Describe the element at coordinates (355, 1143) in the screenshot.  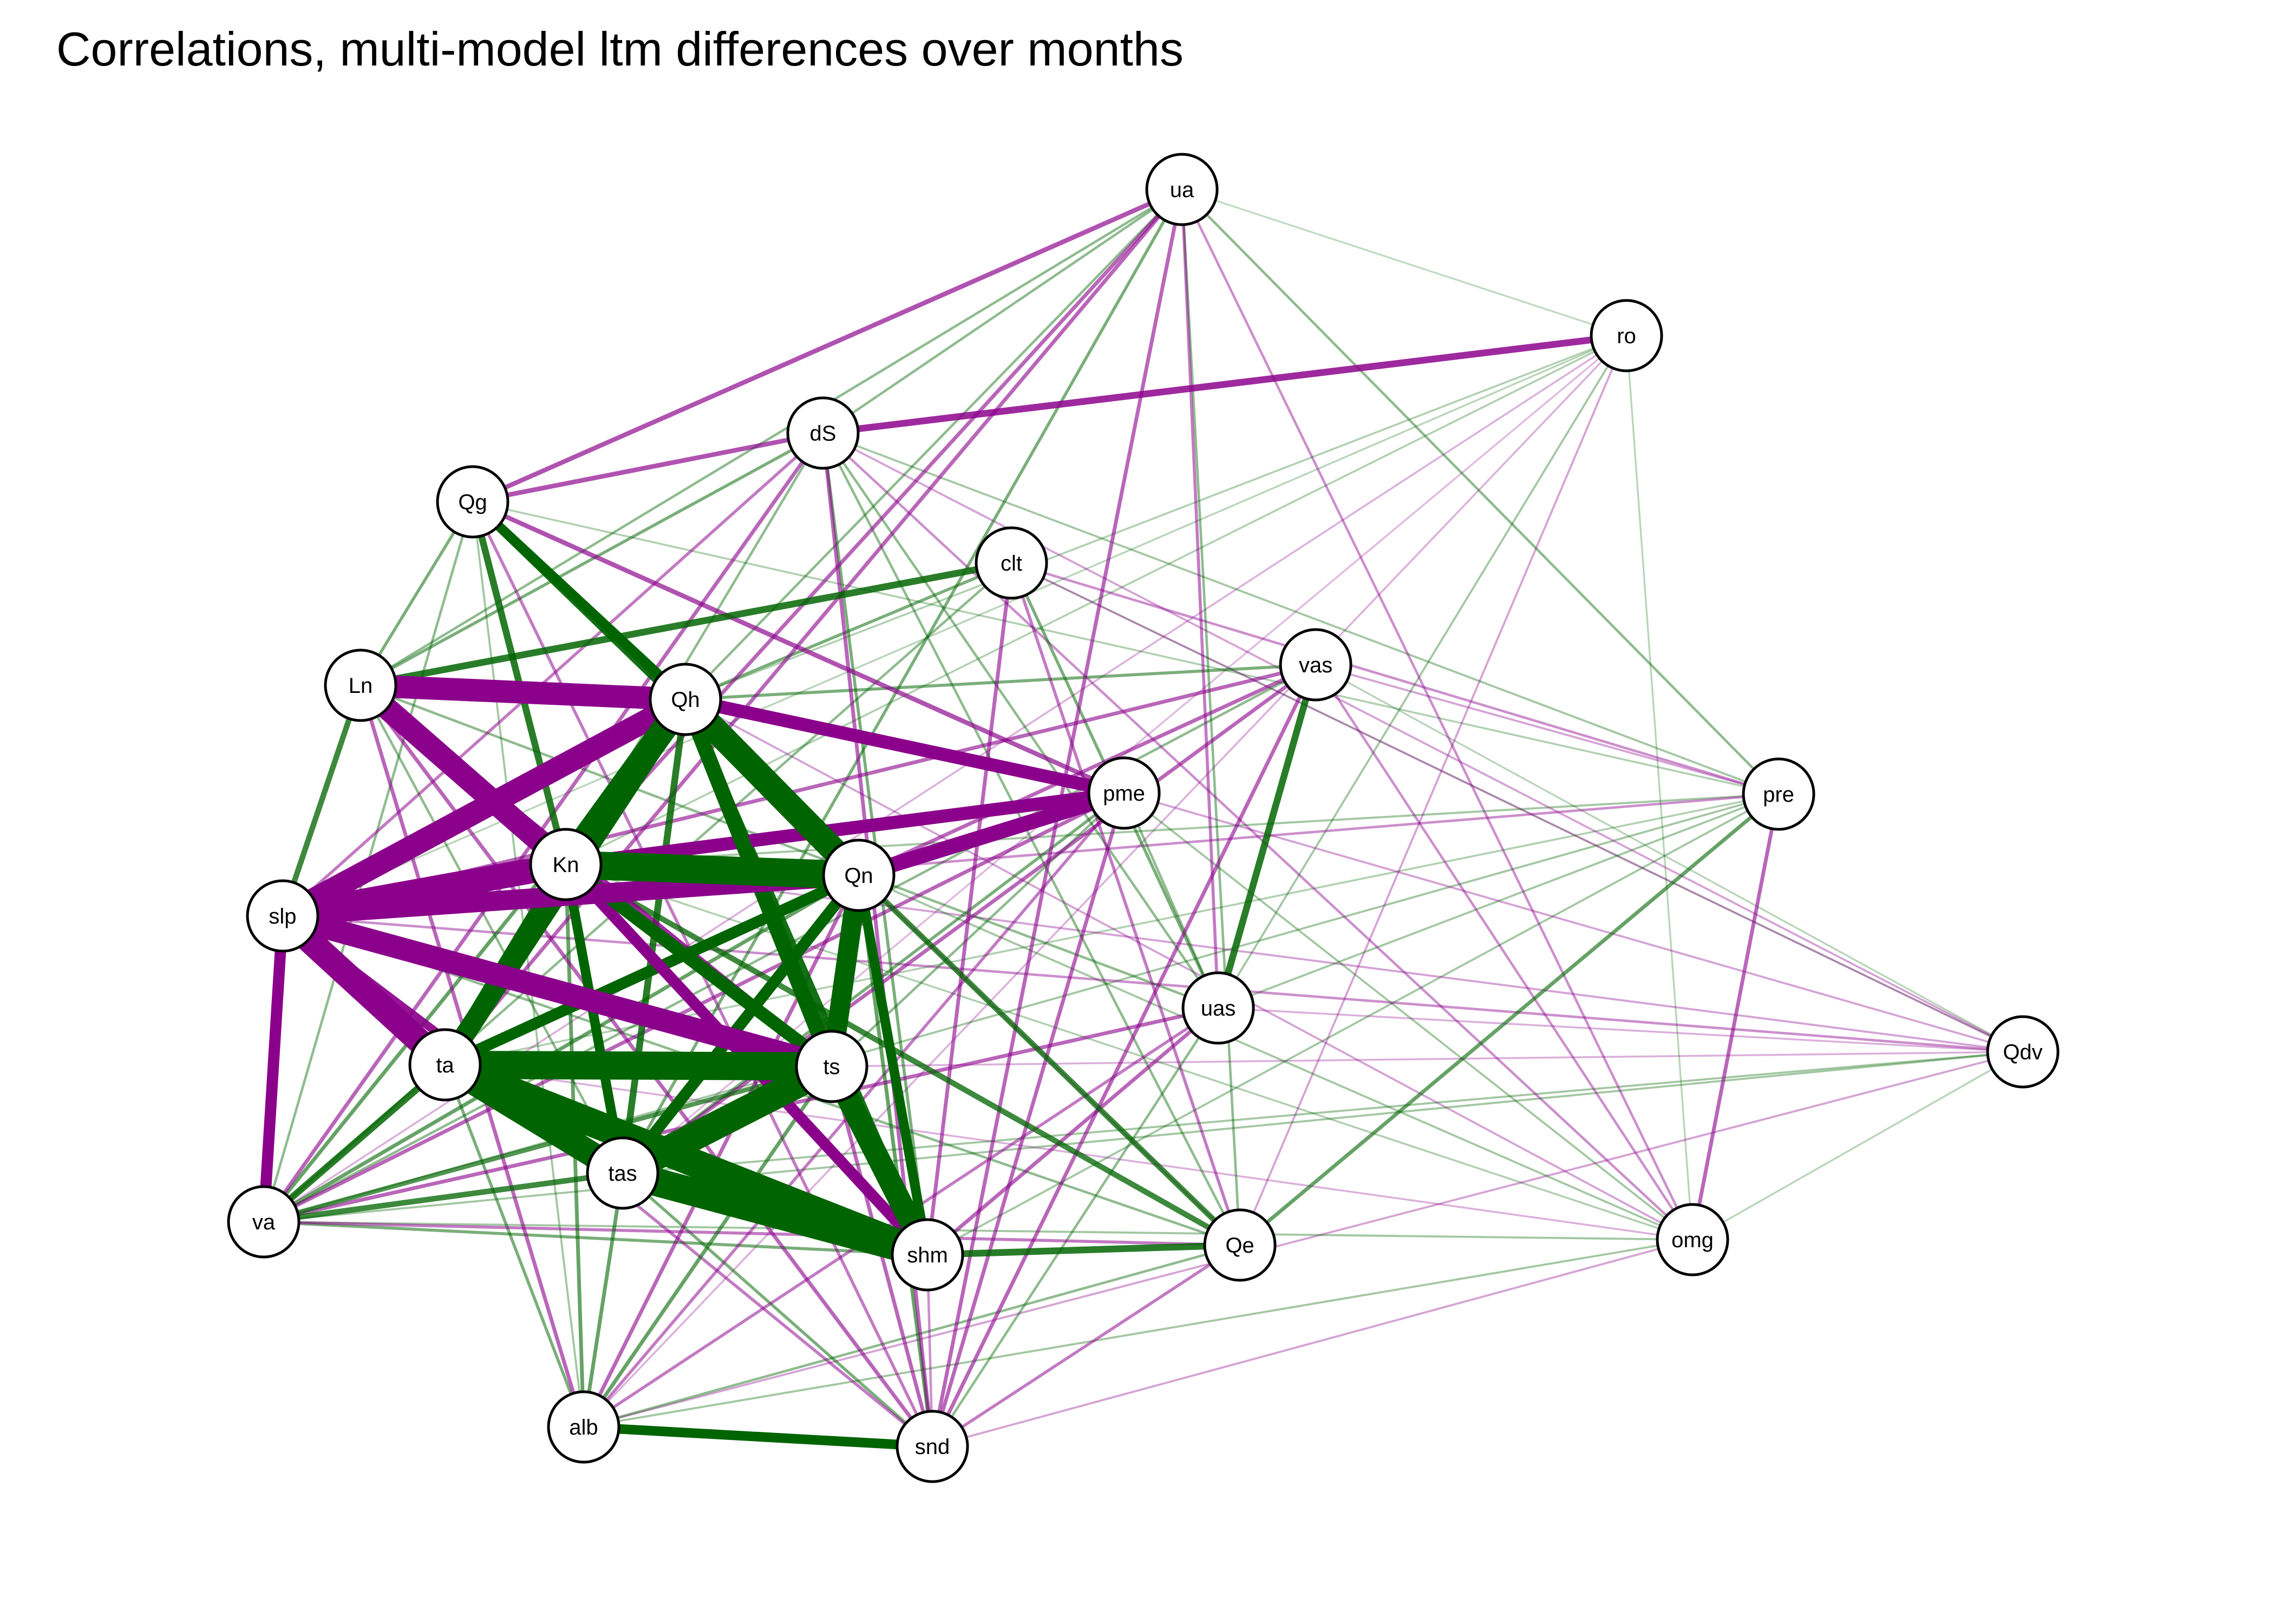
I see `edge-va-ta` at that location.